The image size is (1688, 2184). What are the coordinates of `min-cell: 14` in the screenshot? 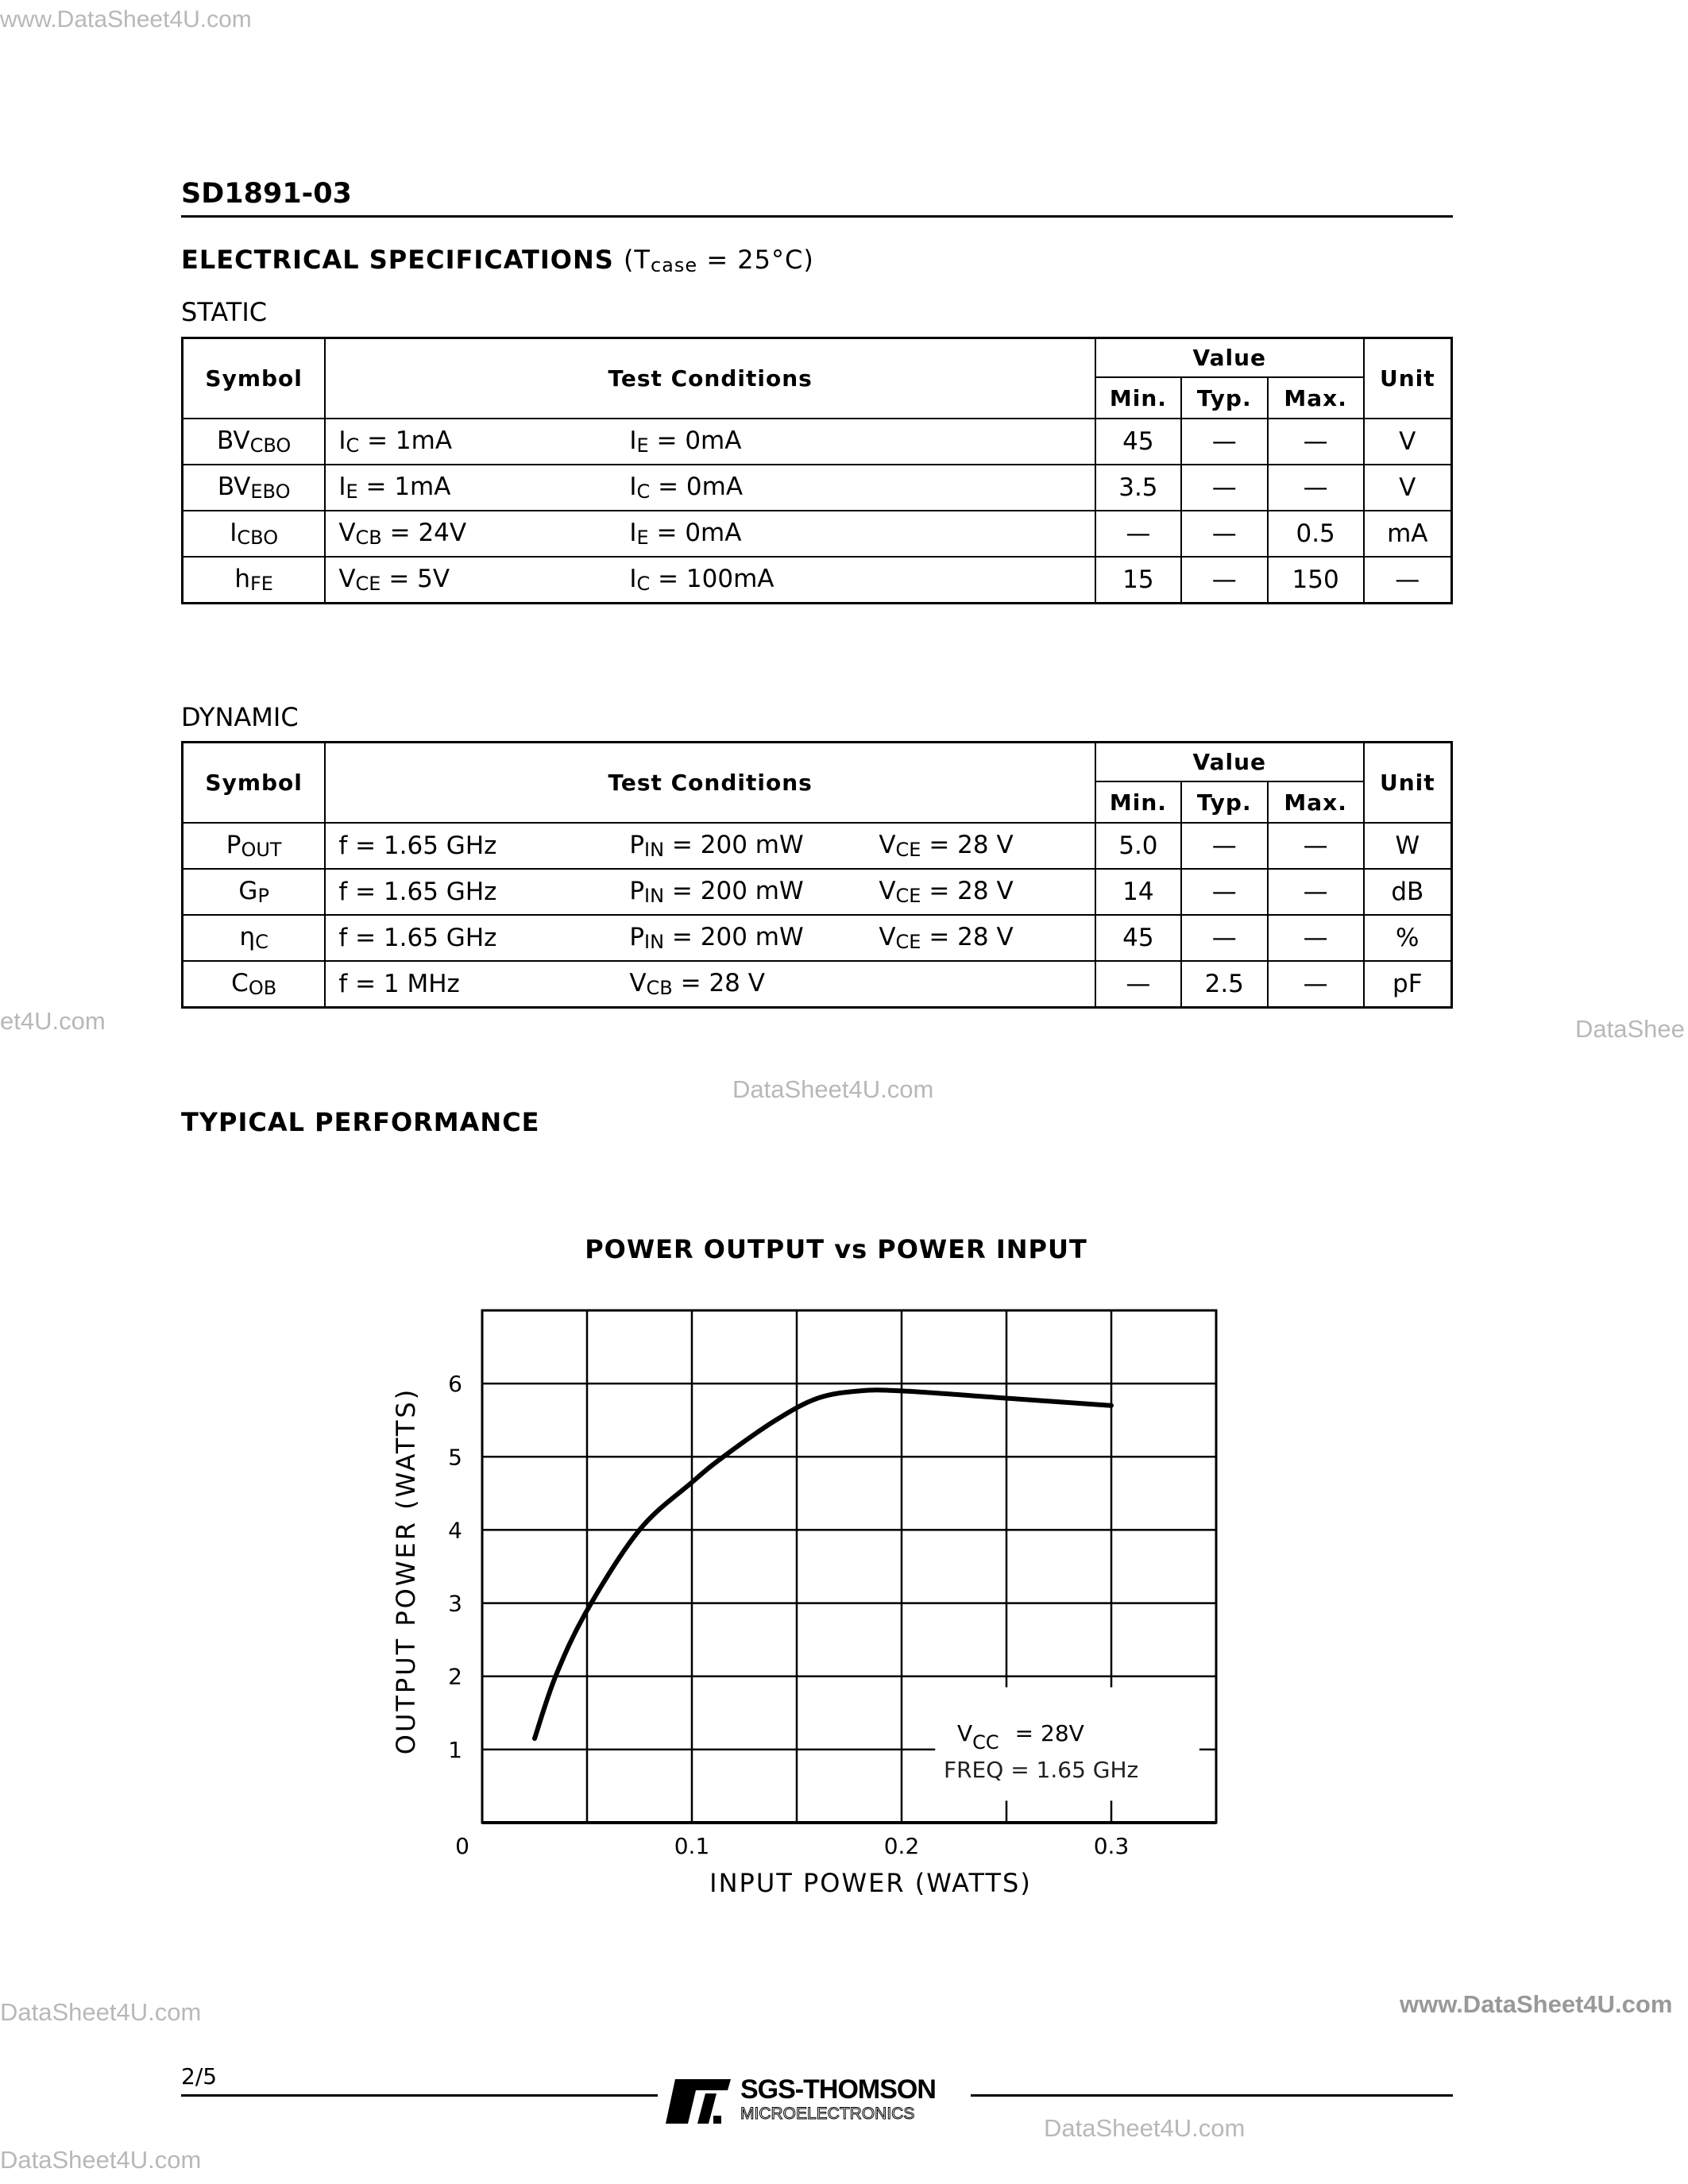 It's located at (1138, 892).